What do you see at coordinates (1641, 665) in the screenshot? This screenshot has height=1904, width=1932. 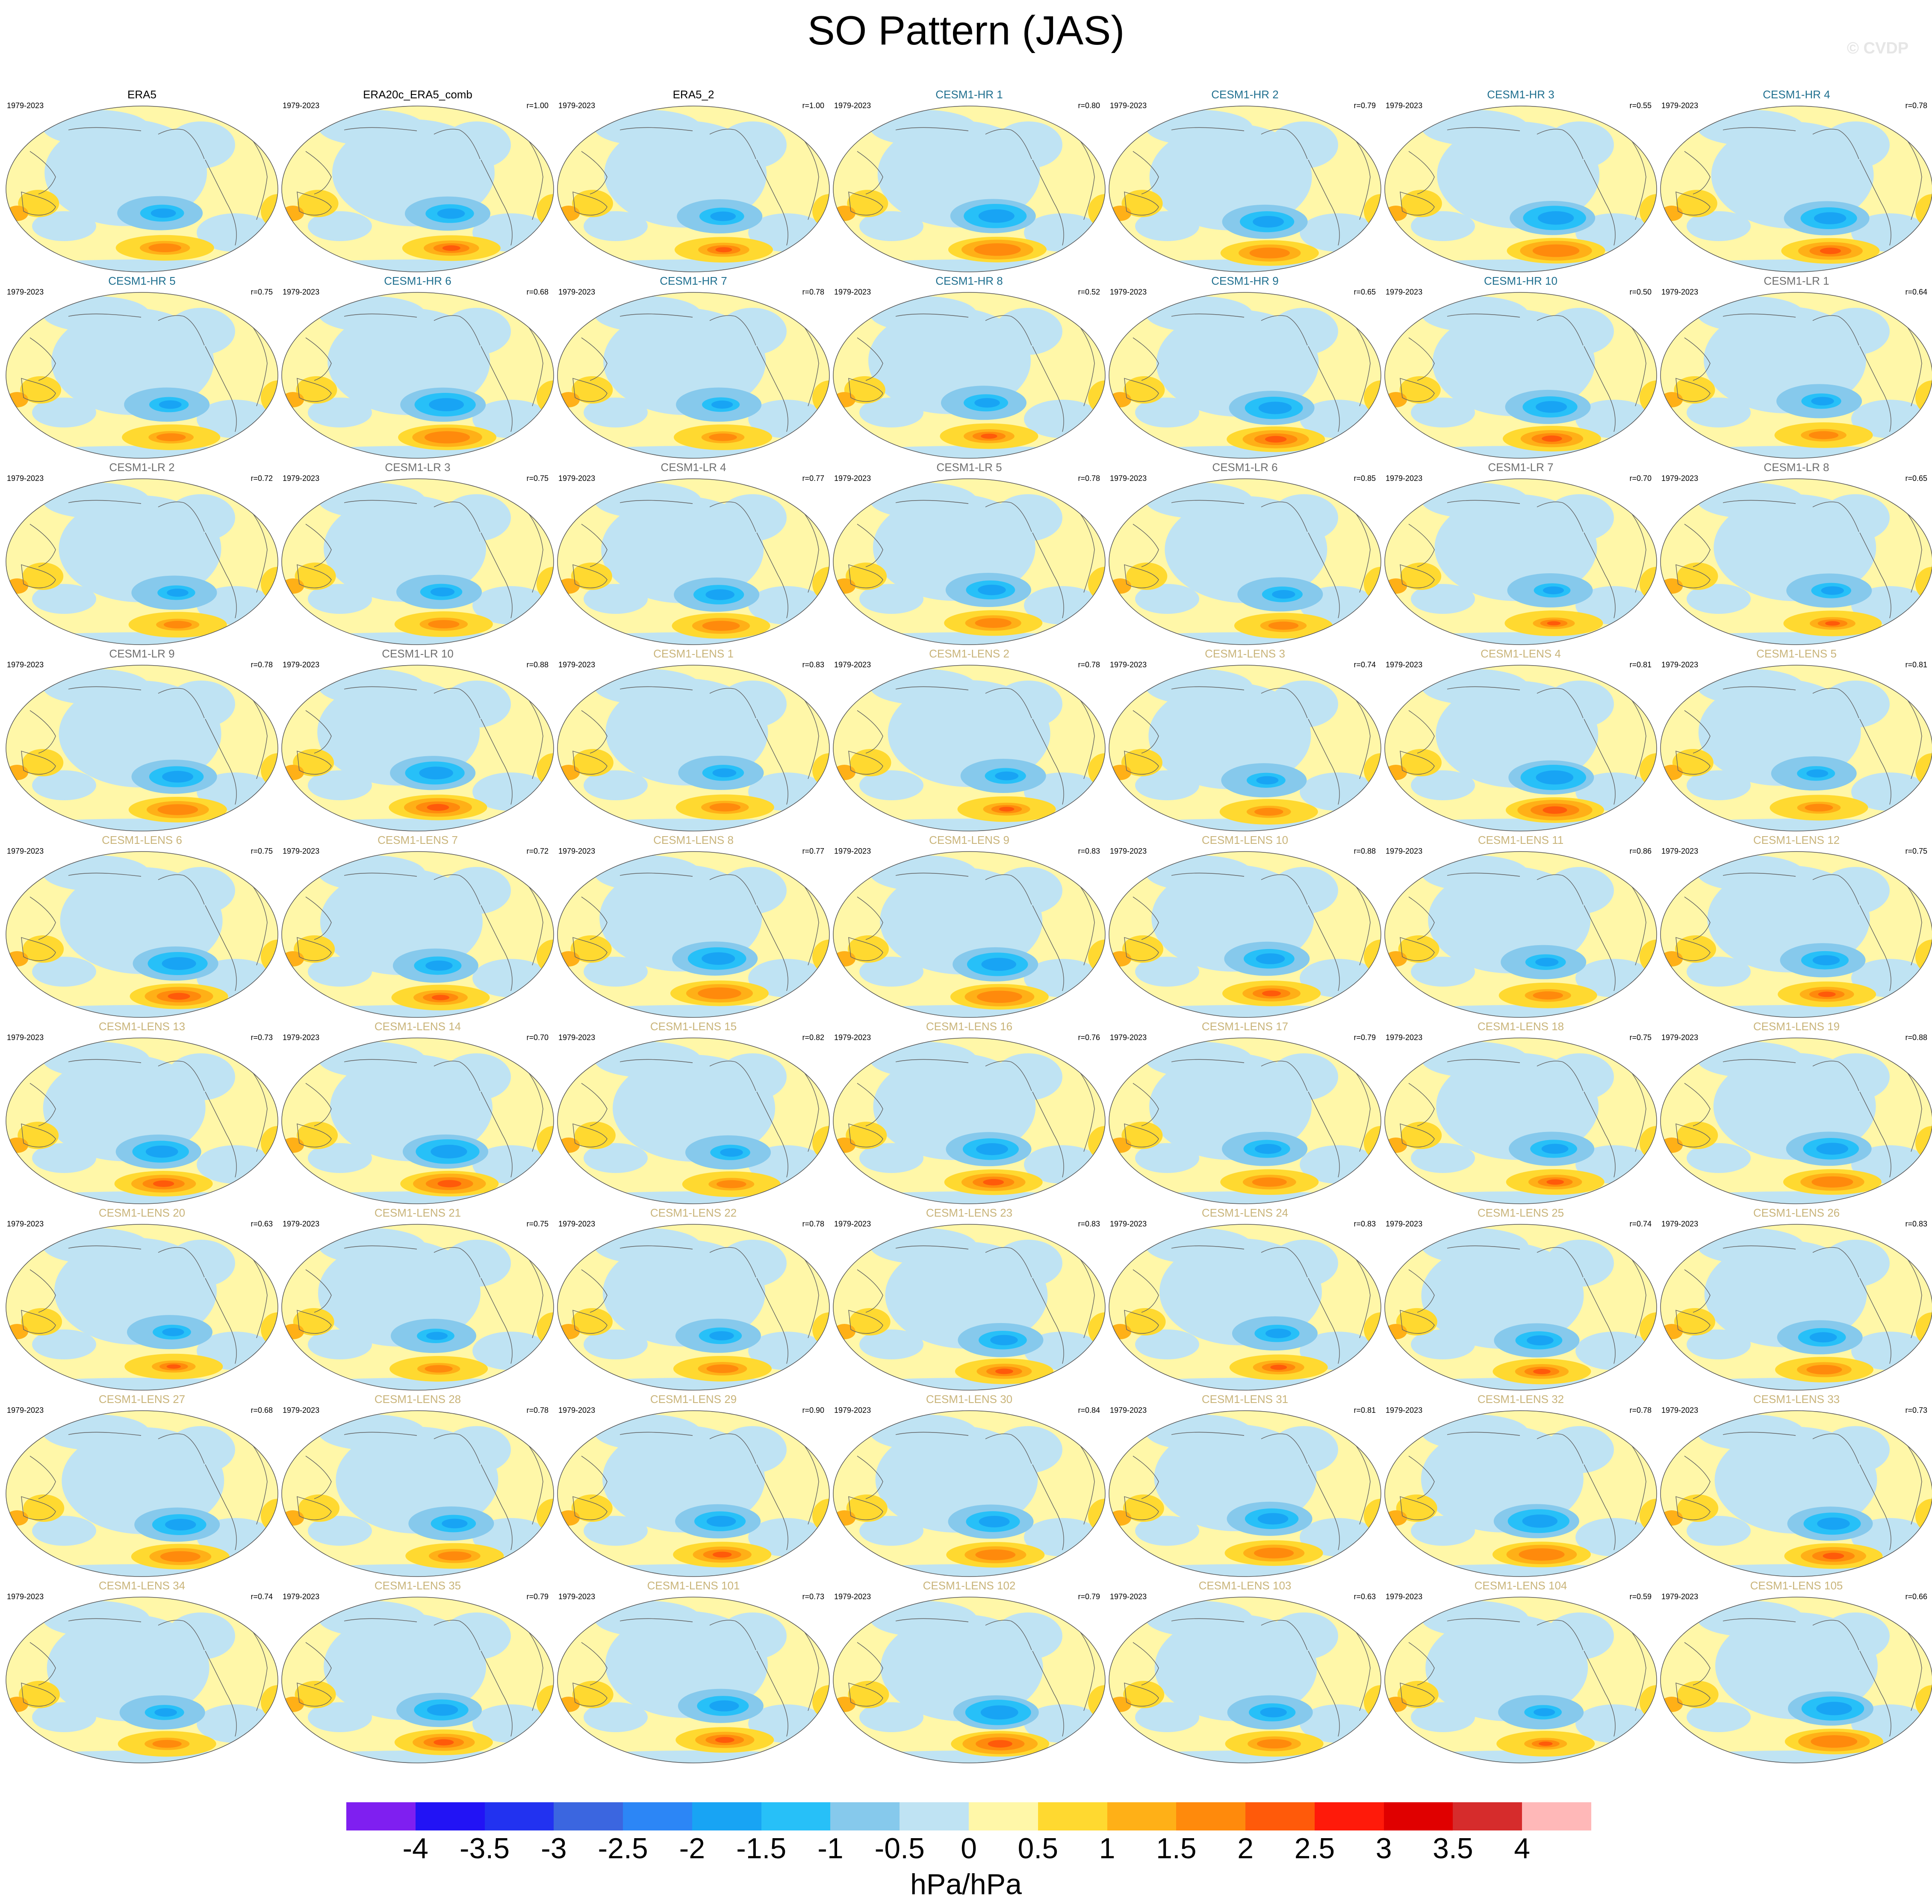 I see `panel-pattern-correlation: r=0.81` at bounding box center [1641, 665].